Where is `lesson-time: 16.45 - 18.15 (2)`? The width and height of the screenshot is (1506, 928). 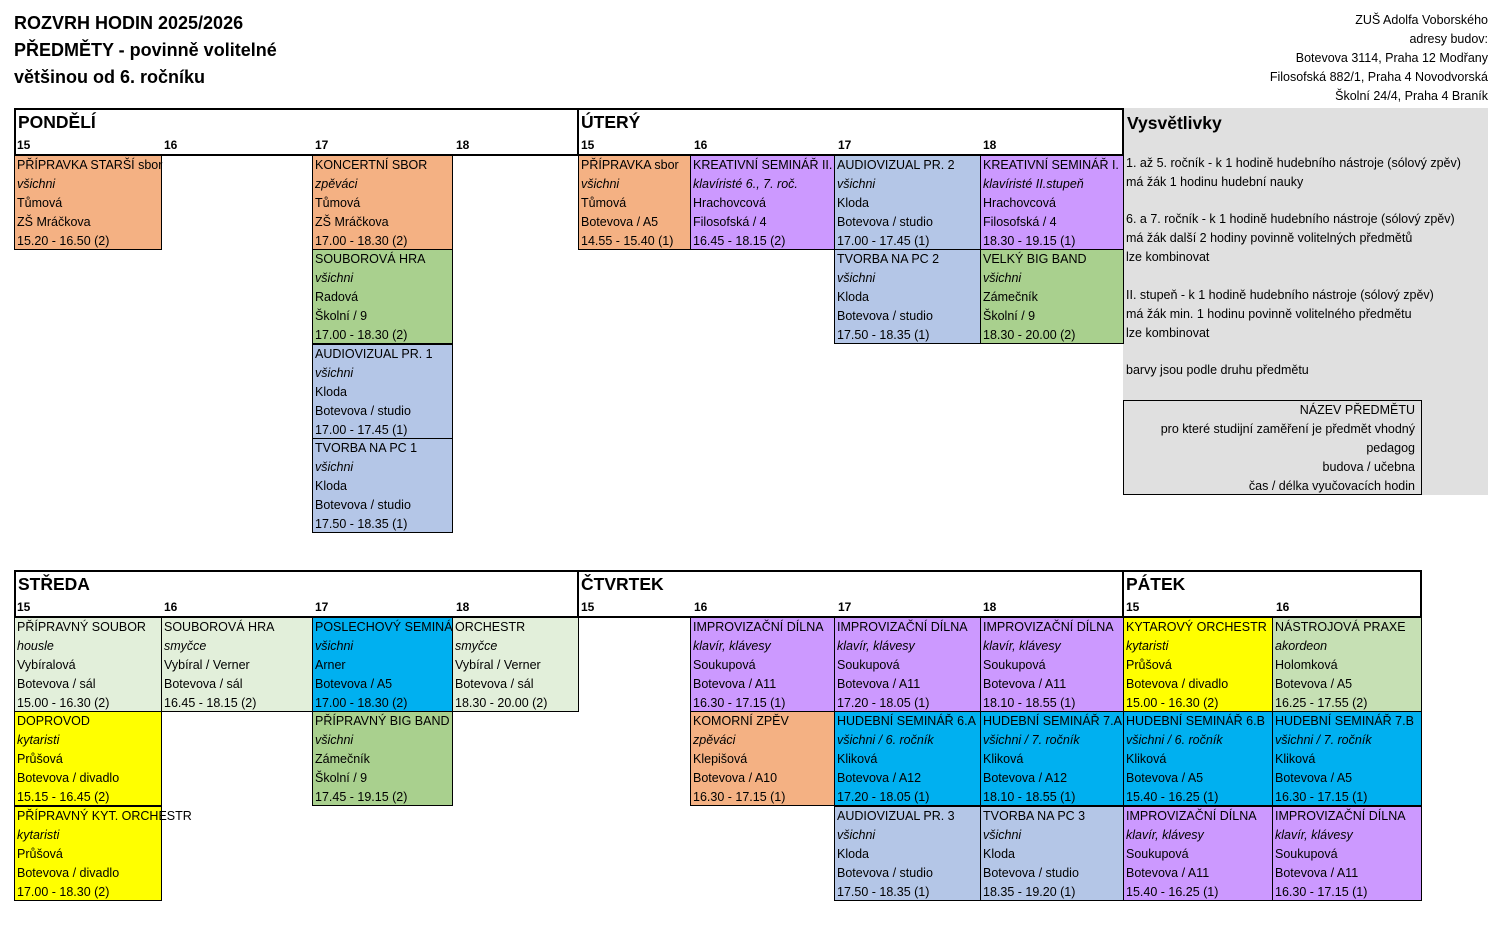 lesson-time: 16.45 - 18.15 (2) is located at coordinates (739, 241).